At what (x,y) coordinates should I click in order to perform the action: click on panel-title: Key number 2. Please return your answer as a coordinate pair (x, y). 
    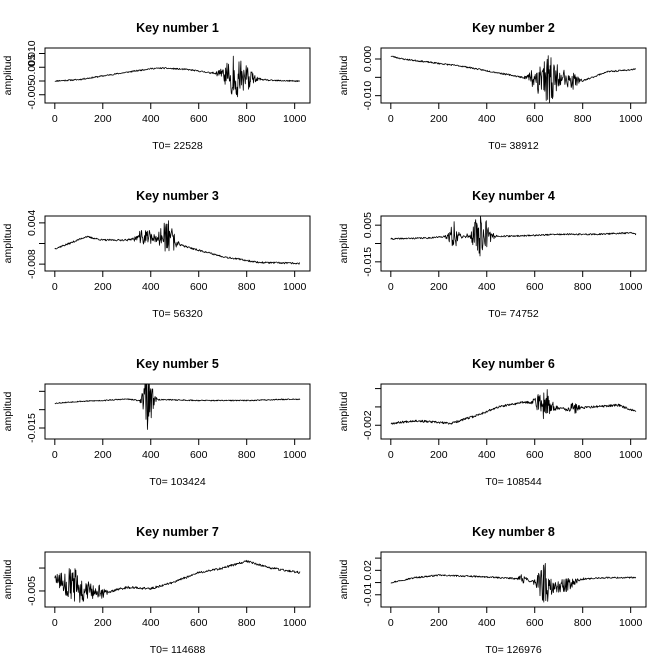
    Looking at the image, I should click on (513, 28).